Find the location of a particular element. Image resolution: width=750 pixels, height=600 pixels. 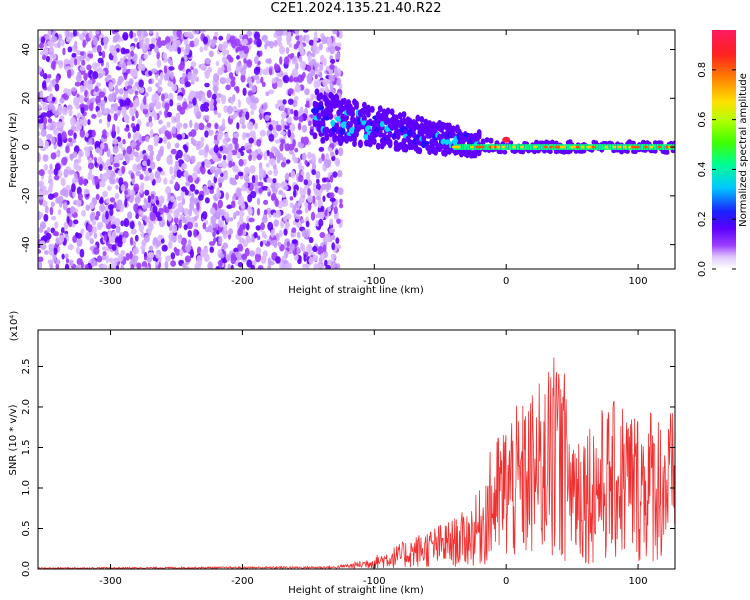

spectrogram-xtick-label: -200 is located at coordinates (242, 281).